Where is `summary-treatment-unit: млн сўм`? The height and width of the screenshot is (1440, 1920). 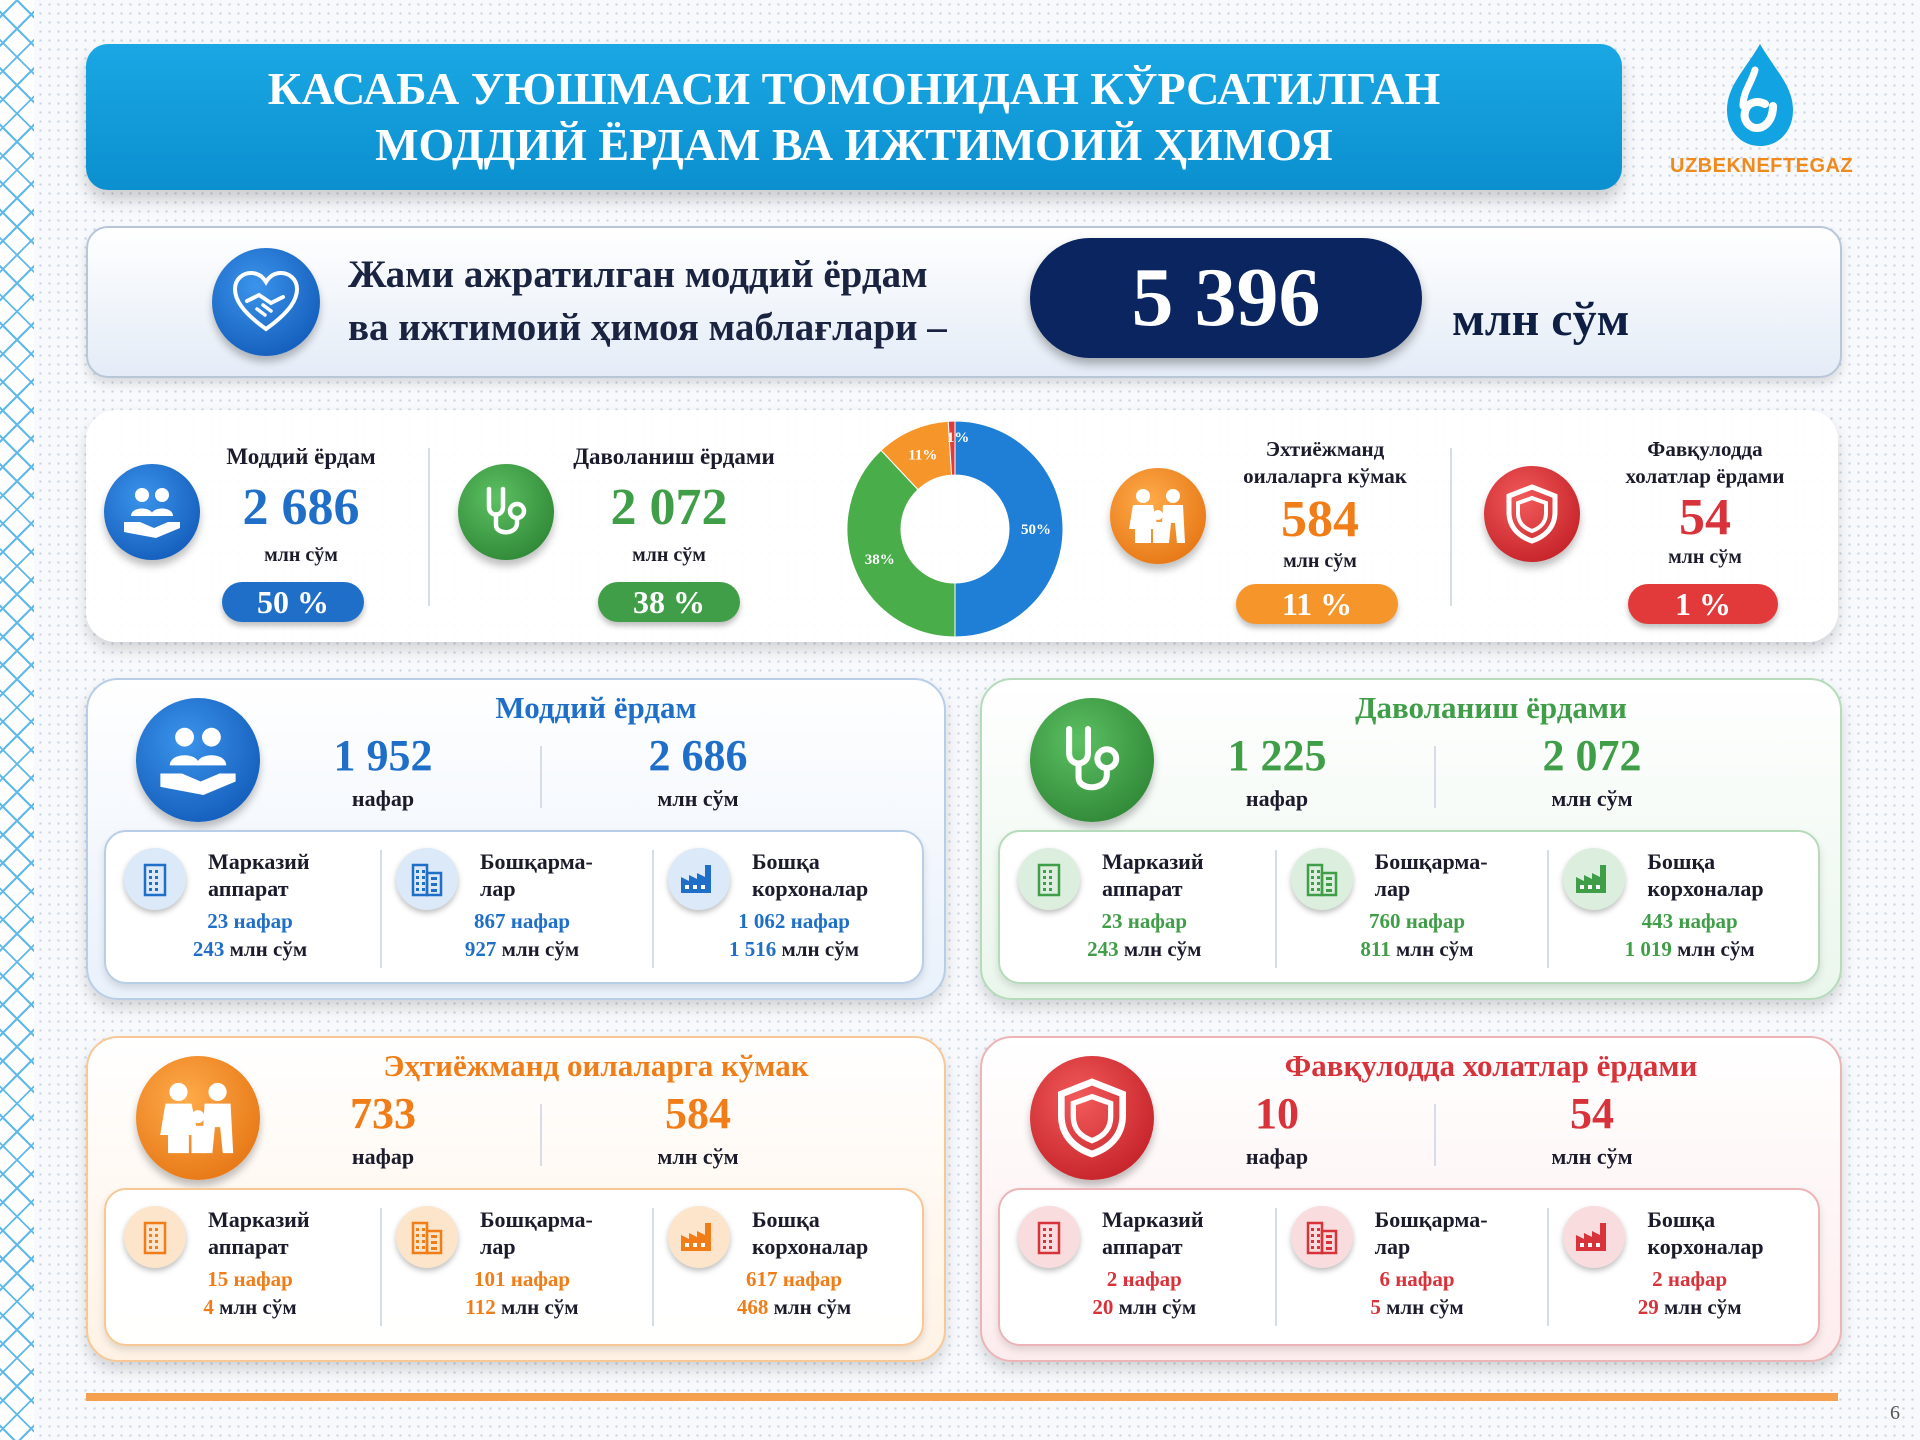
summary-treatment-unit: млн сўм is located at coordinates (669, 555).